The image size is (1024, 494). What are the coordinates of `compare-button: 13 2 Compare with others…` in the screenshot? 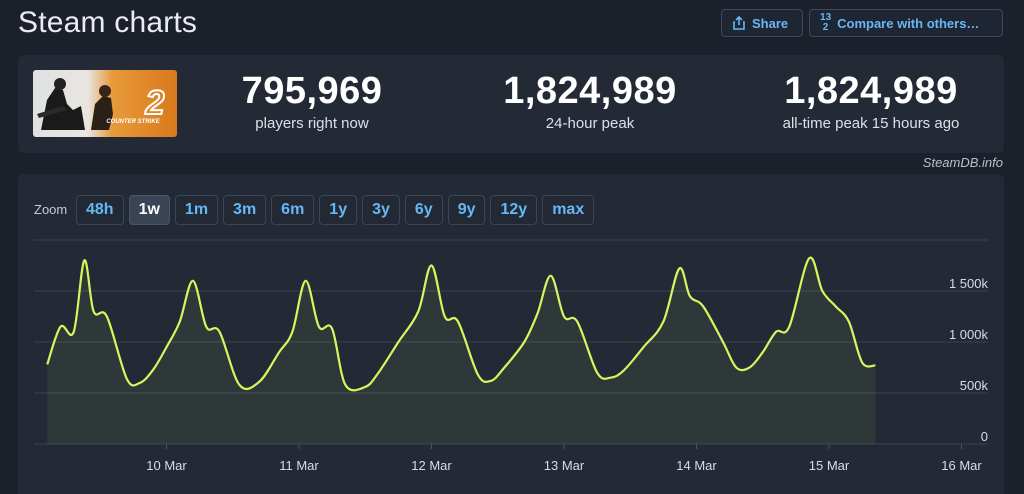 It's located at (906, 23).